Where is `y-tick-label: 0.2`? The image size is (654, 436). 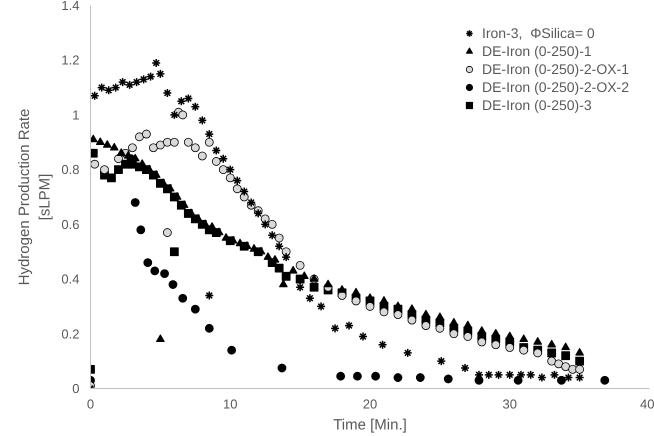 y-tick-label: 0.2 is located at coordinates (70, 334).